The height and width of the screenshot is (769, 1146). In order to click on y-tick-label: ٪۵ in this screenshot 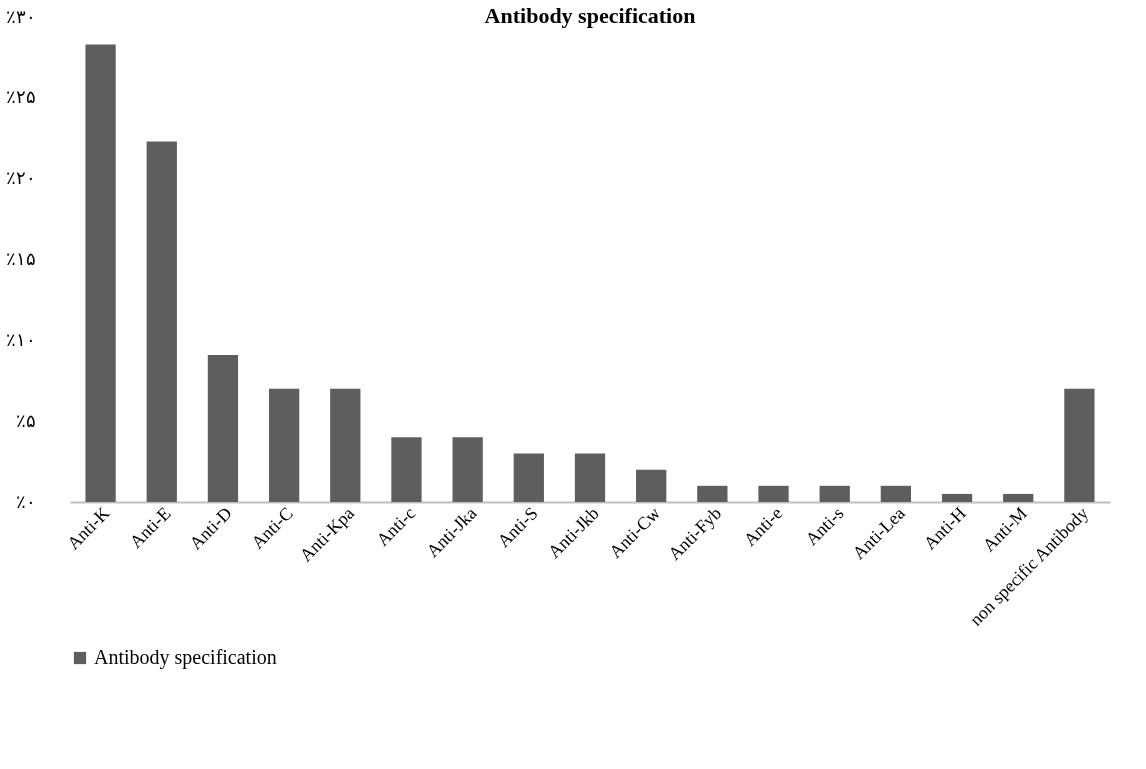, I will do `click(25, 420)`.